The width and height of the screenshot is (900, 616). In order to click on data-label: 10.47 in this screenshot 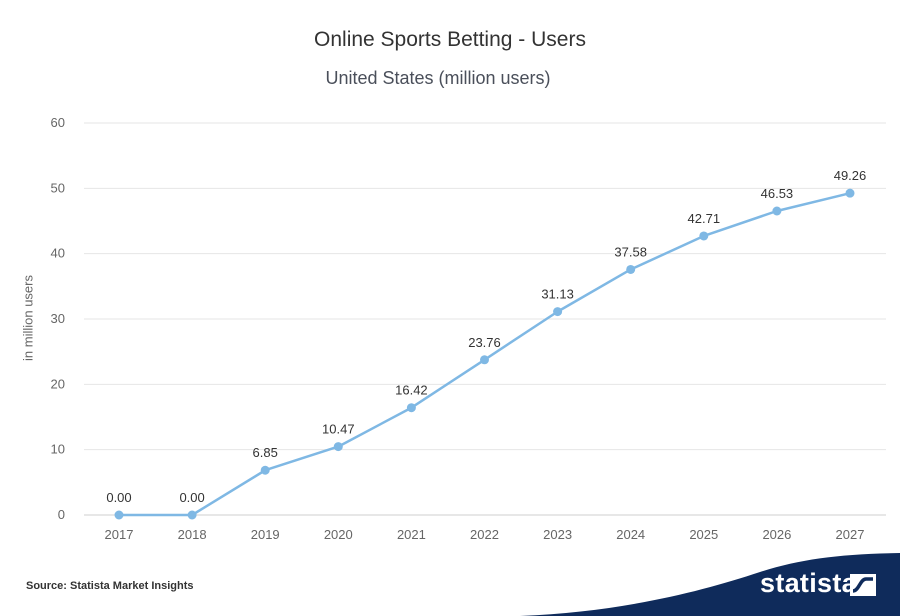, I will do `click(338, 429)`.